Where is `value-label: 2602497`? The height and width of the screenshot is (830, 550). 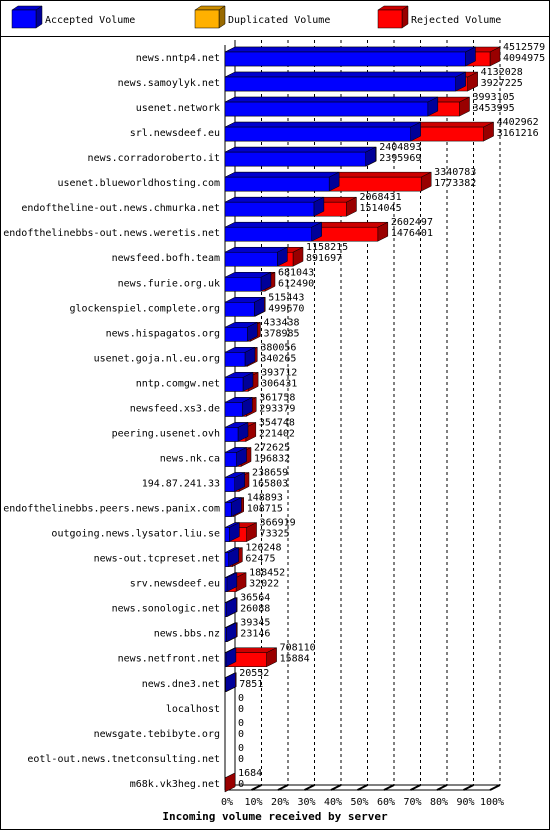 value-label: 2602497 is located at coordinates (412, 222).